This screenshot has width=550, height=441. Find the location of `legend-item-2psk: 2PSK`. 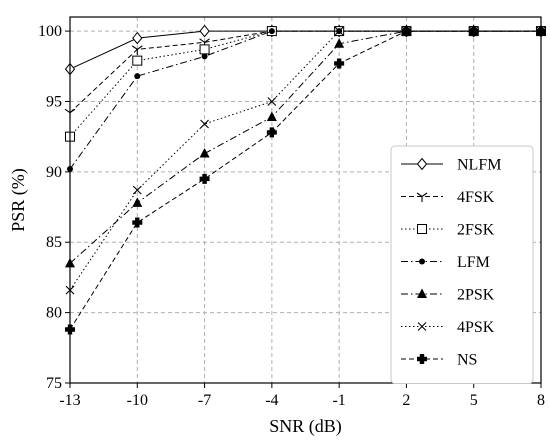

legend-item-2psk: 2PSK is located at coordinates (448, 295).